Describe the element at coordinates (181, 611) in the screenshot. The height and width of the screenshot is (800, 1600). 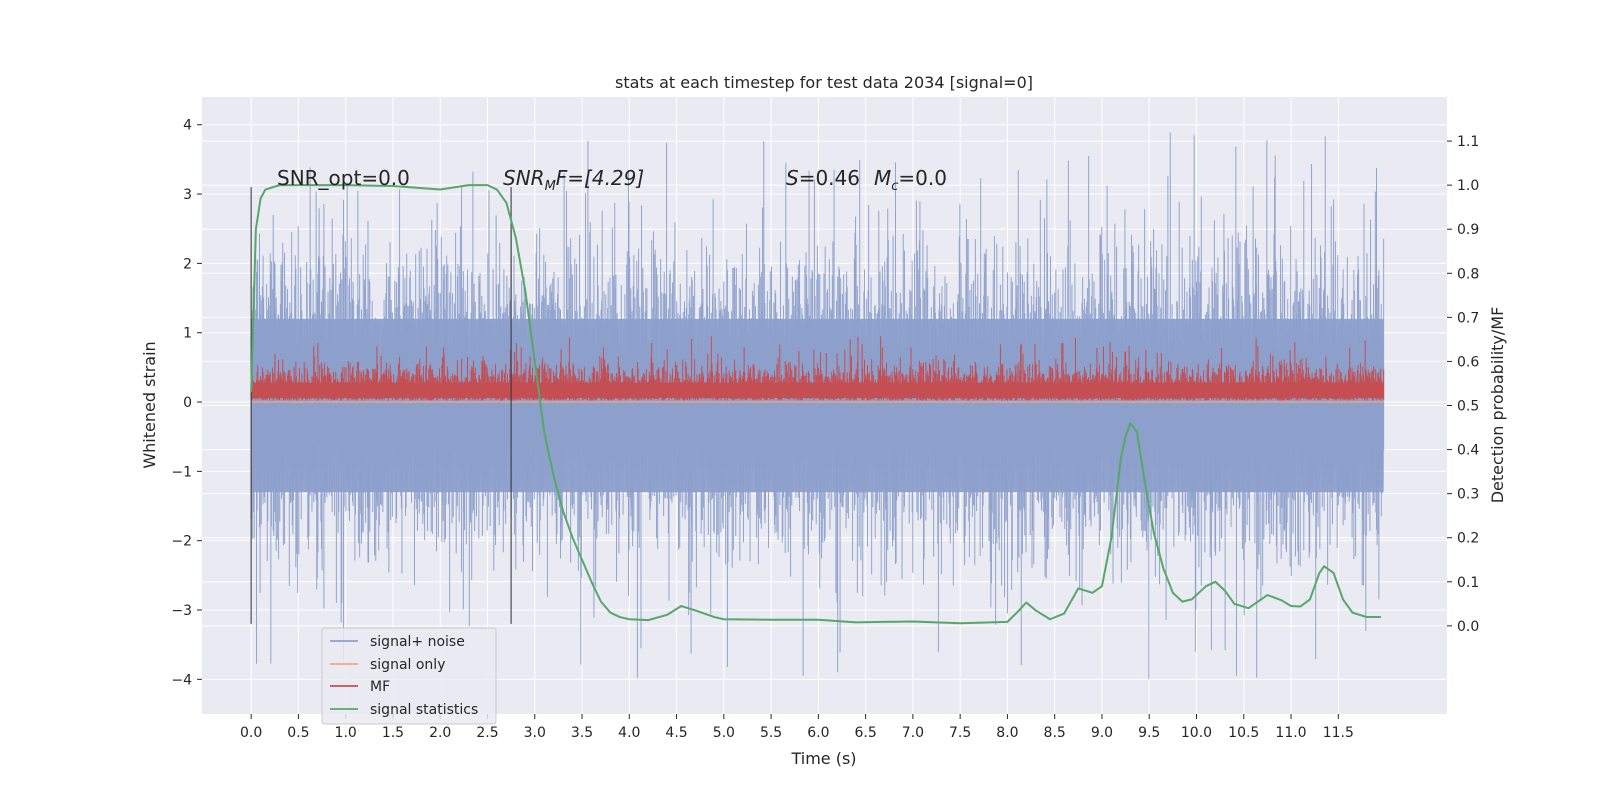
I see `y-tick-label: −3` at that location.